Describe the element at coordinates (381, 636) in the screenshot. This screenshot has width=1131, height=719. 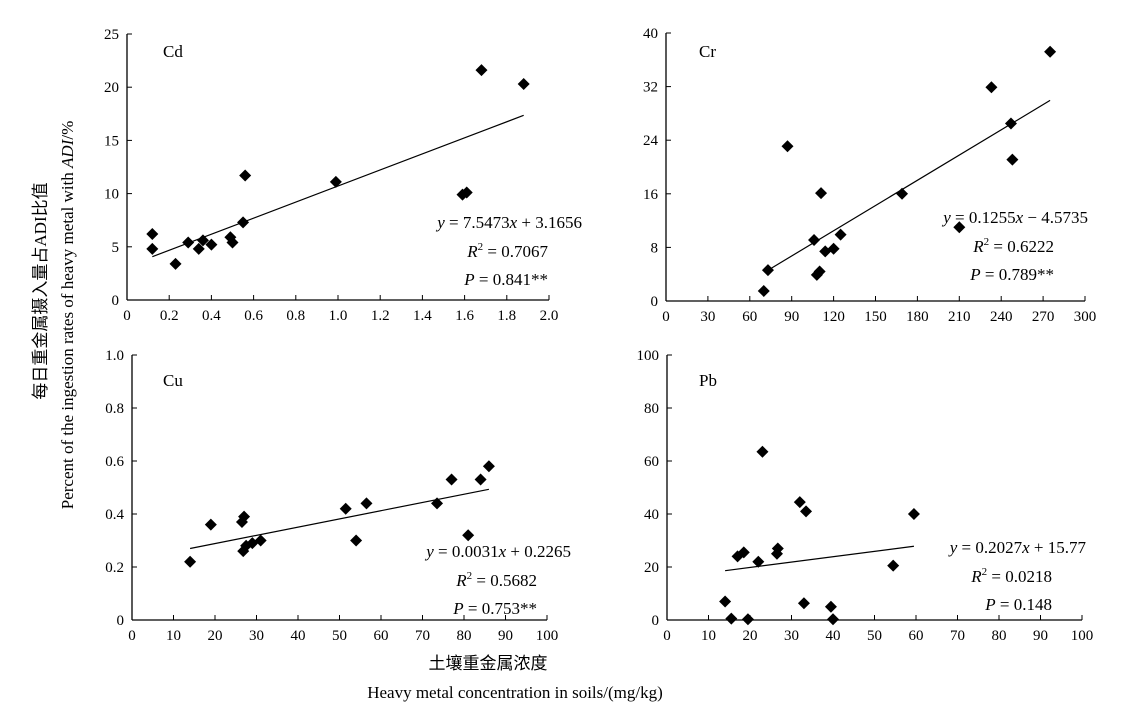
I see `x-tick-label-cu: 60` at that location.